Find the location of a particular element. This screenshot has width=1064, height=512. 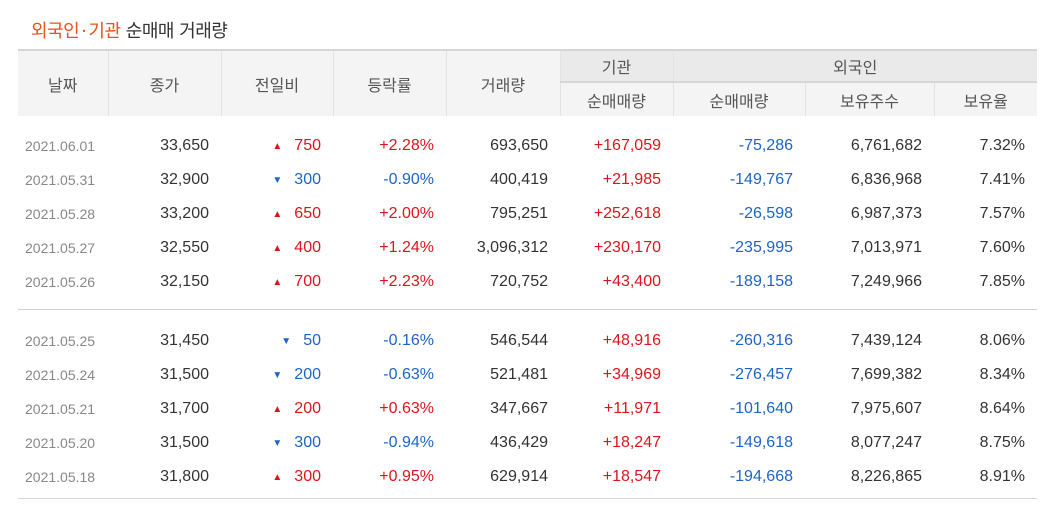

foreign-net-cell: -149,618 is located at coordinates (761, 442).